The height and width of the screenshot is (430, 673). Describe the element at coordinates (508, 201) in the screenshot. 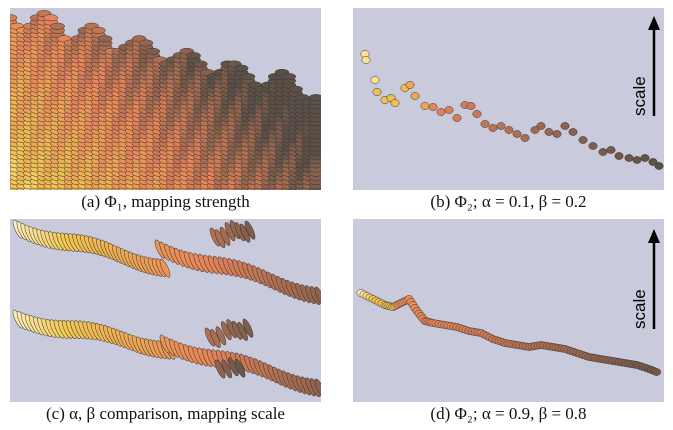

I see `caption-b: (b) Φ₂; α = 0.1, β = 0.2` at that location.